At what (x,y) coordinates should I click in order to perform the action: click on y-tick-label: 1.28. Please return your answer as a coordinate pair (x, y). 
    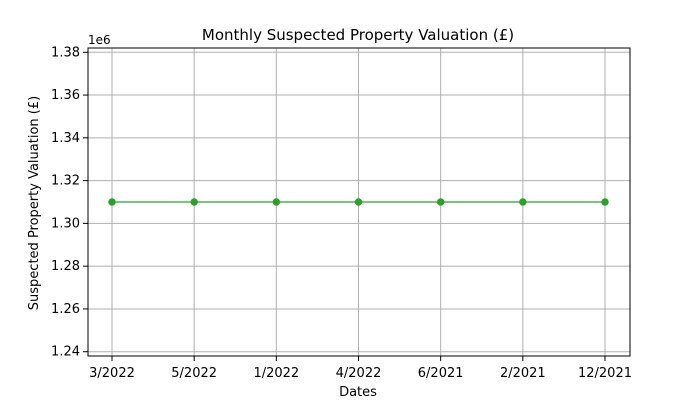
    Looking at the image, I should click on (65, 266).